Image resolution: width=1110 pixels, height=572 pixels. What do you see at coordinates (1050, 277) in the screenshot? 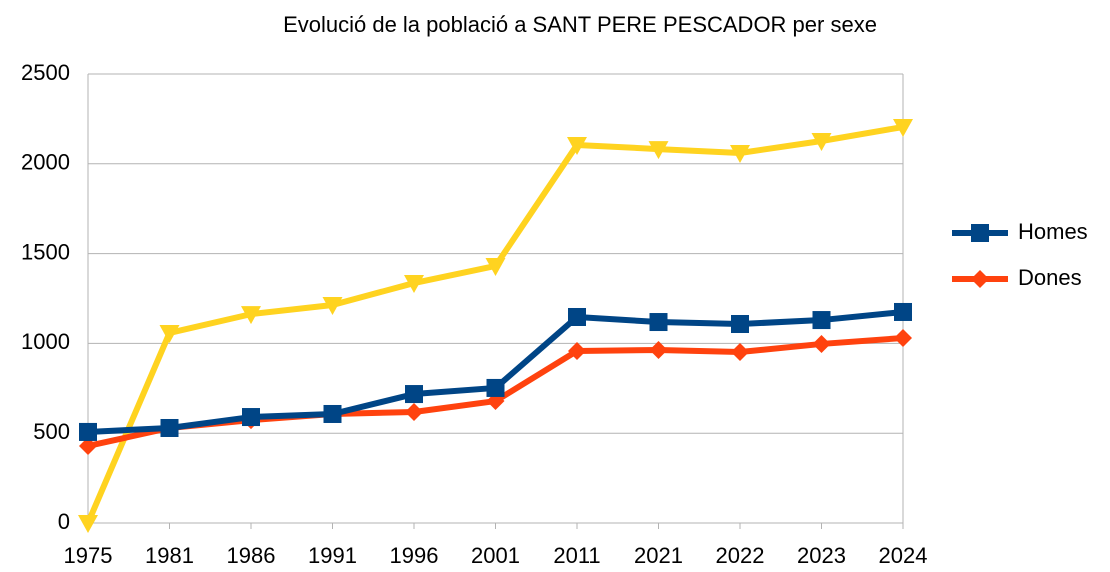
I see `legend-label: Dones` at bounding box center [1050, 277].